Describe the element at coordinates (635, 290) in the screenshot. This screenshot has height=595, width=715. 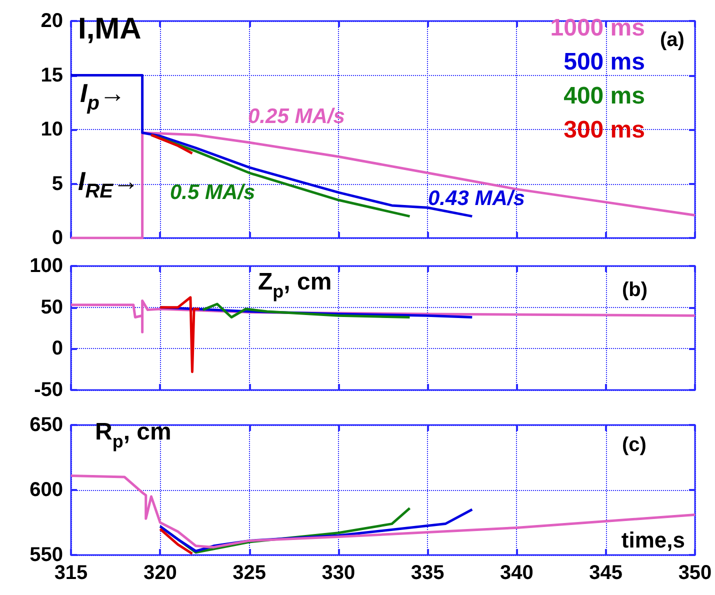
I see `annotation: (b)` at that location.